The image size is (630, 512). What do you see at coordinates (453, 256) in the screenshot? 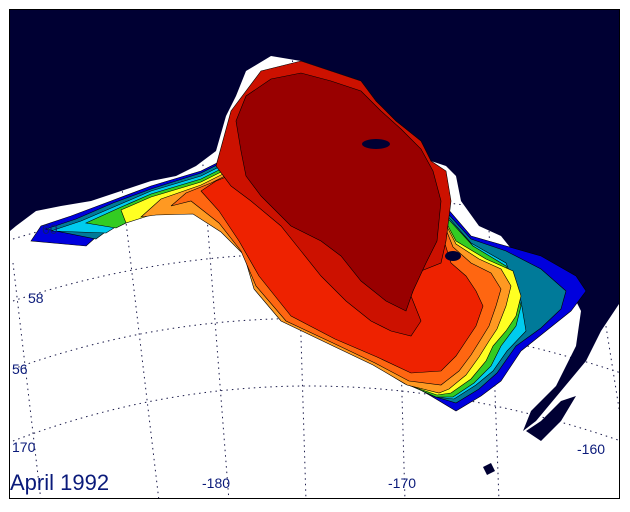
I see `island-st-lawrence` at bounding box center [453, 256].